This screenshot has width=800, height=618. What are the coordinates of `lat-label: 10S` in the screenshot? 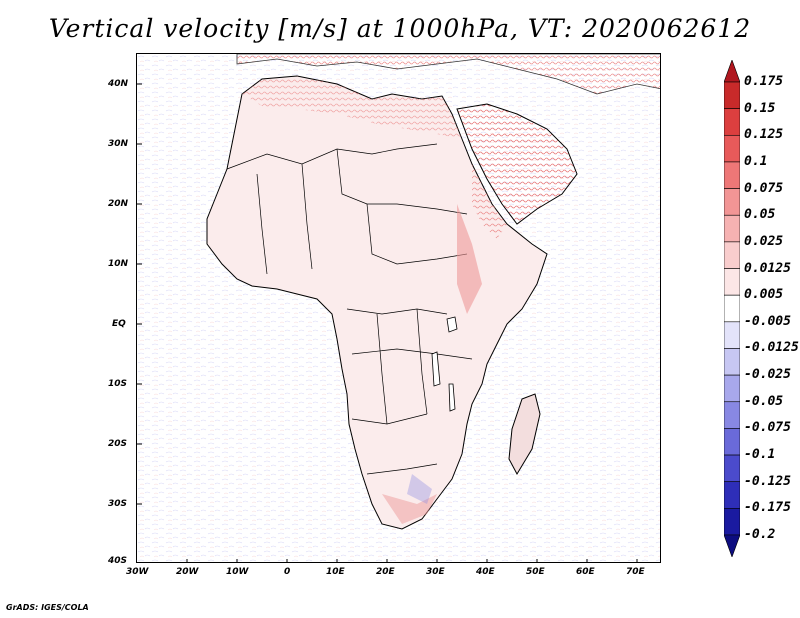 It's located at (118, 384).